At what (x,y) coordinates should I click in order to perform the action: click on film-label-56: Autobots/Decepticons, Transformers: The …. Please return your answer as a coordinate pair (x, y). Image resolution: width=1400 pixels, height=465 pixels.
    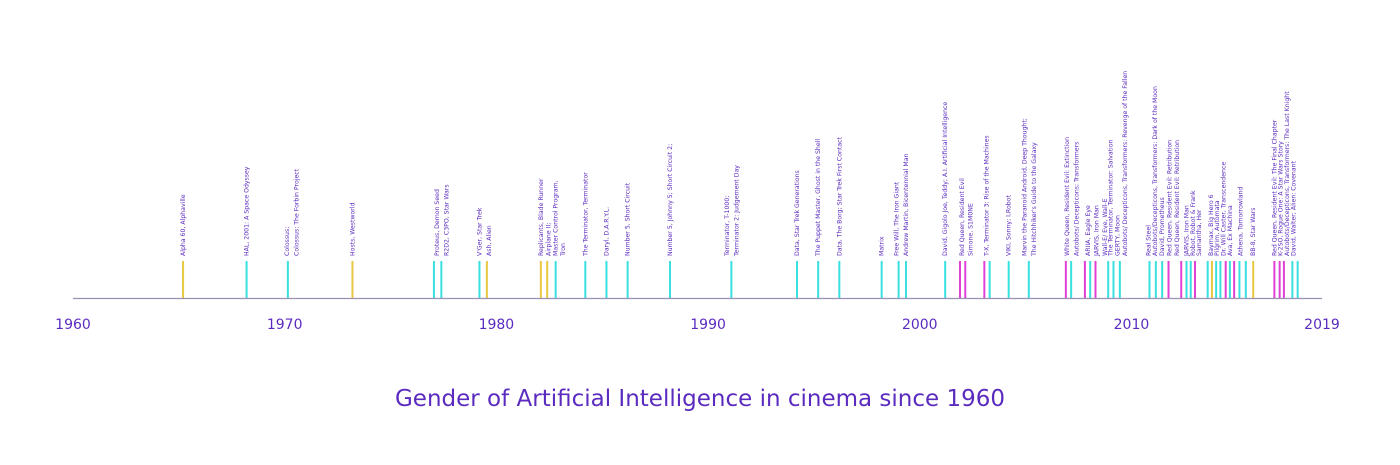
    Looking at the image, I should click on (1287, 173).